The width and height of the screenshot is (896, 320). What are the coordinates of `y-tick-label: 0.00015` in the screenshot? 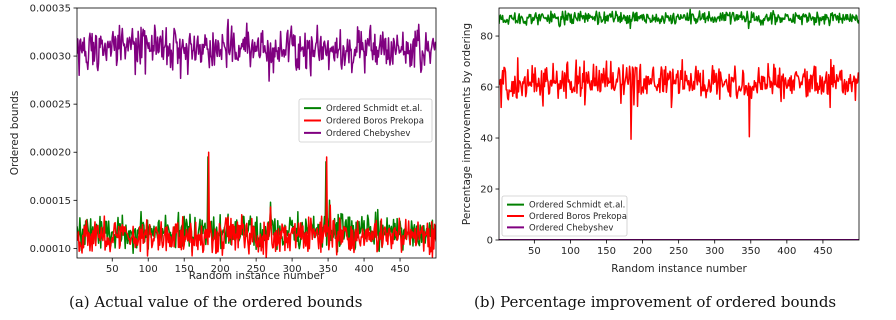 It's located at (50, 201).